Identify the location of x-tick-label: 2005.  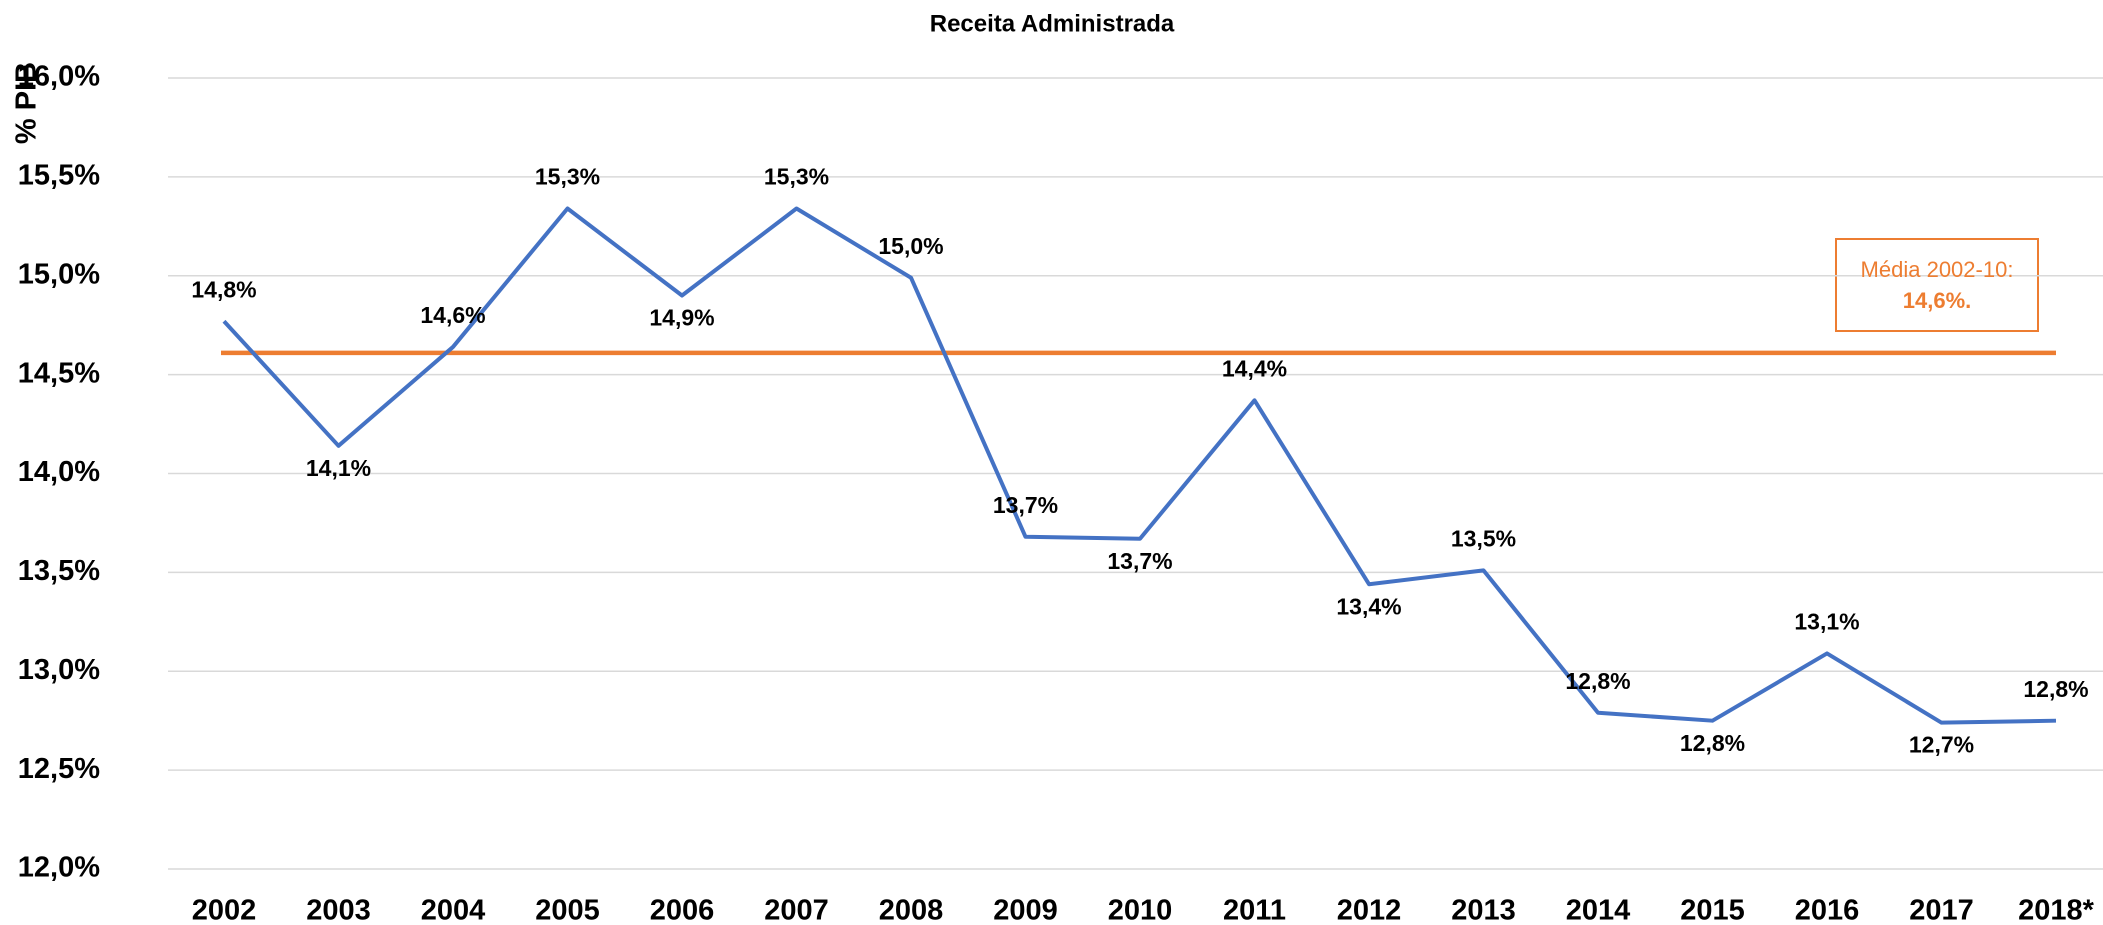
(567, 910).